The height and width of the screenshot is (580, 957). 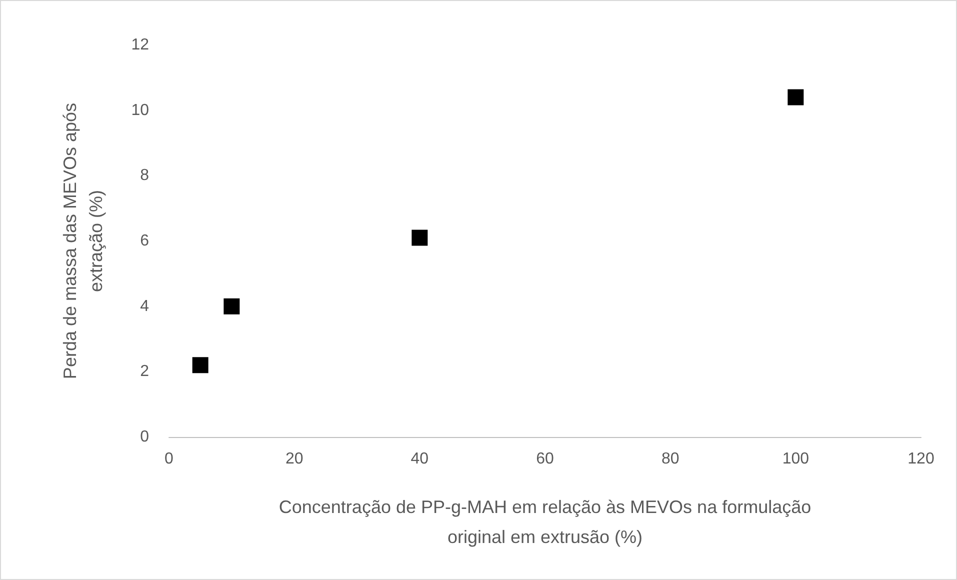 I want to click on y-tick-label: 12, so click(x=140, y=45).